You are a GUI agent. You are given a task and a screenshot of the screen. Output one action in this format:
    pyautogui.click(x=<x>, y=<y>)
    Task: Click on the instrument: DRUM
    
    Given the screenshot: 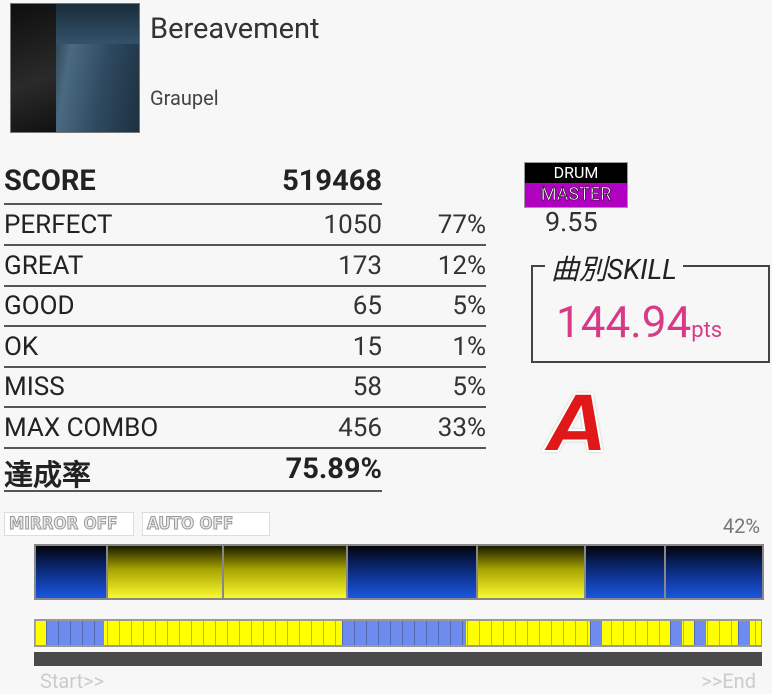 What is the action you would take?
    pyautogui.click(x=576, y=173)
    